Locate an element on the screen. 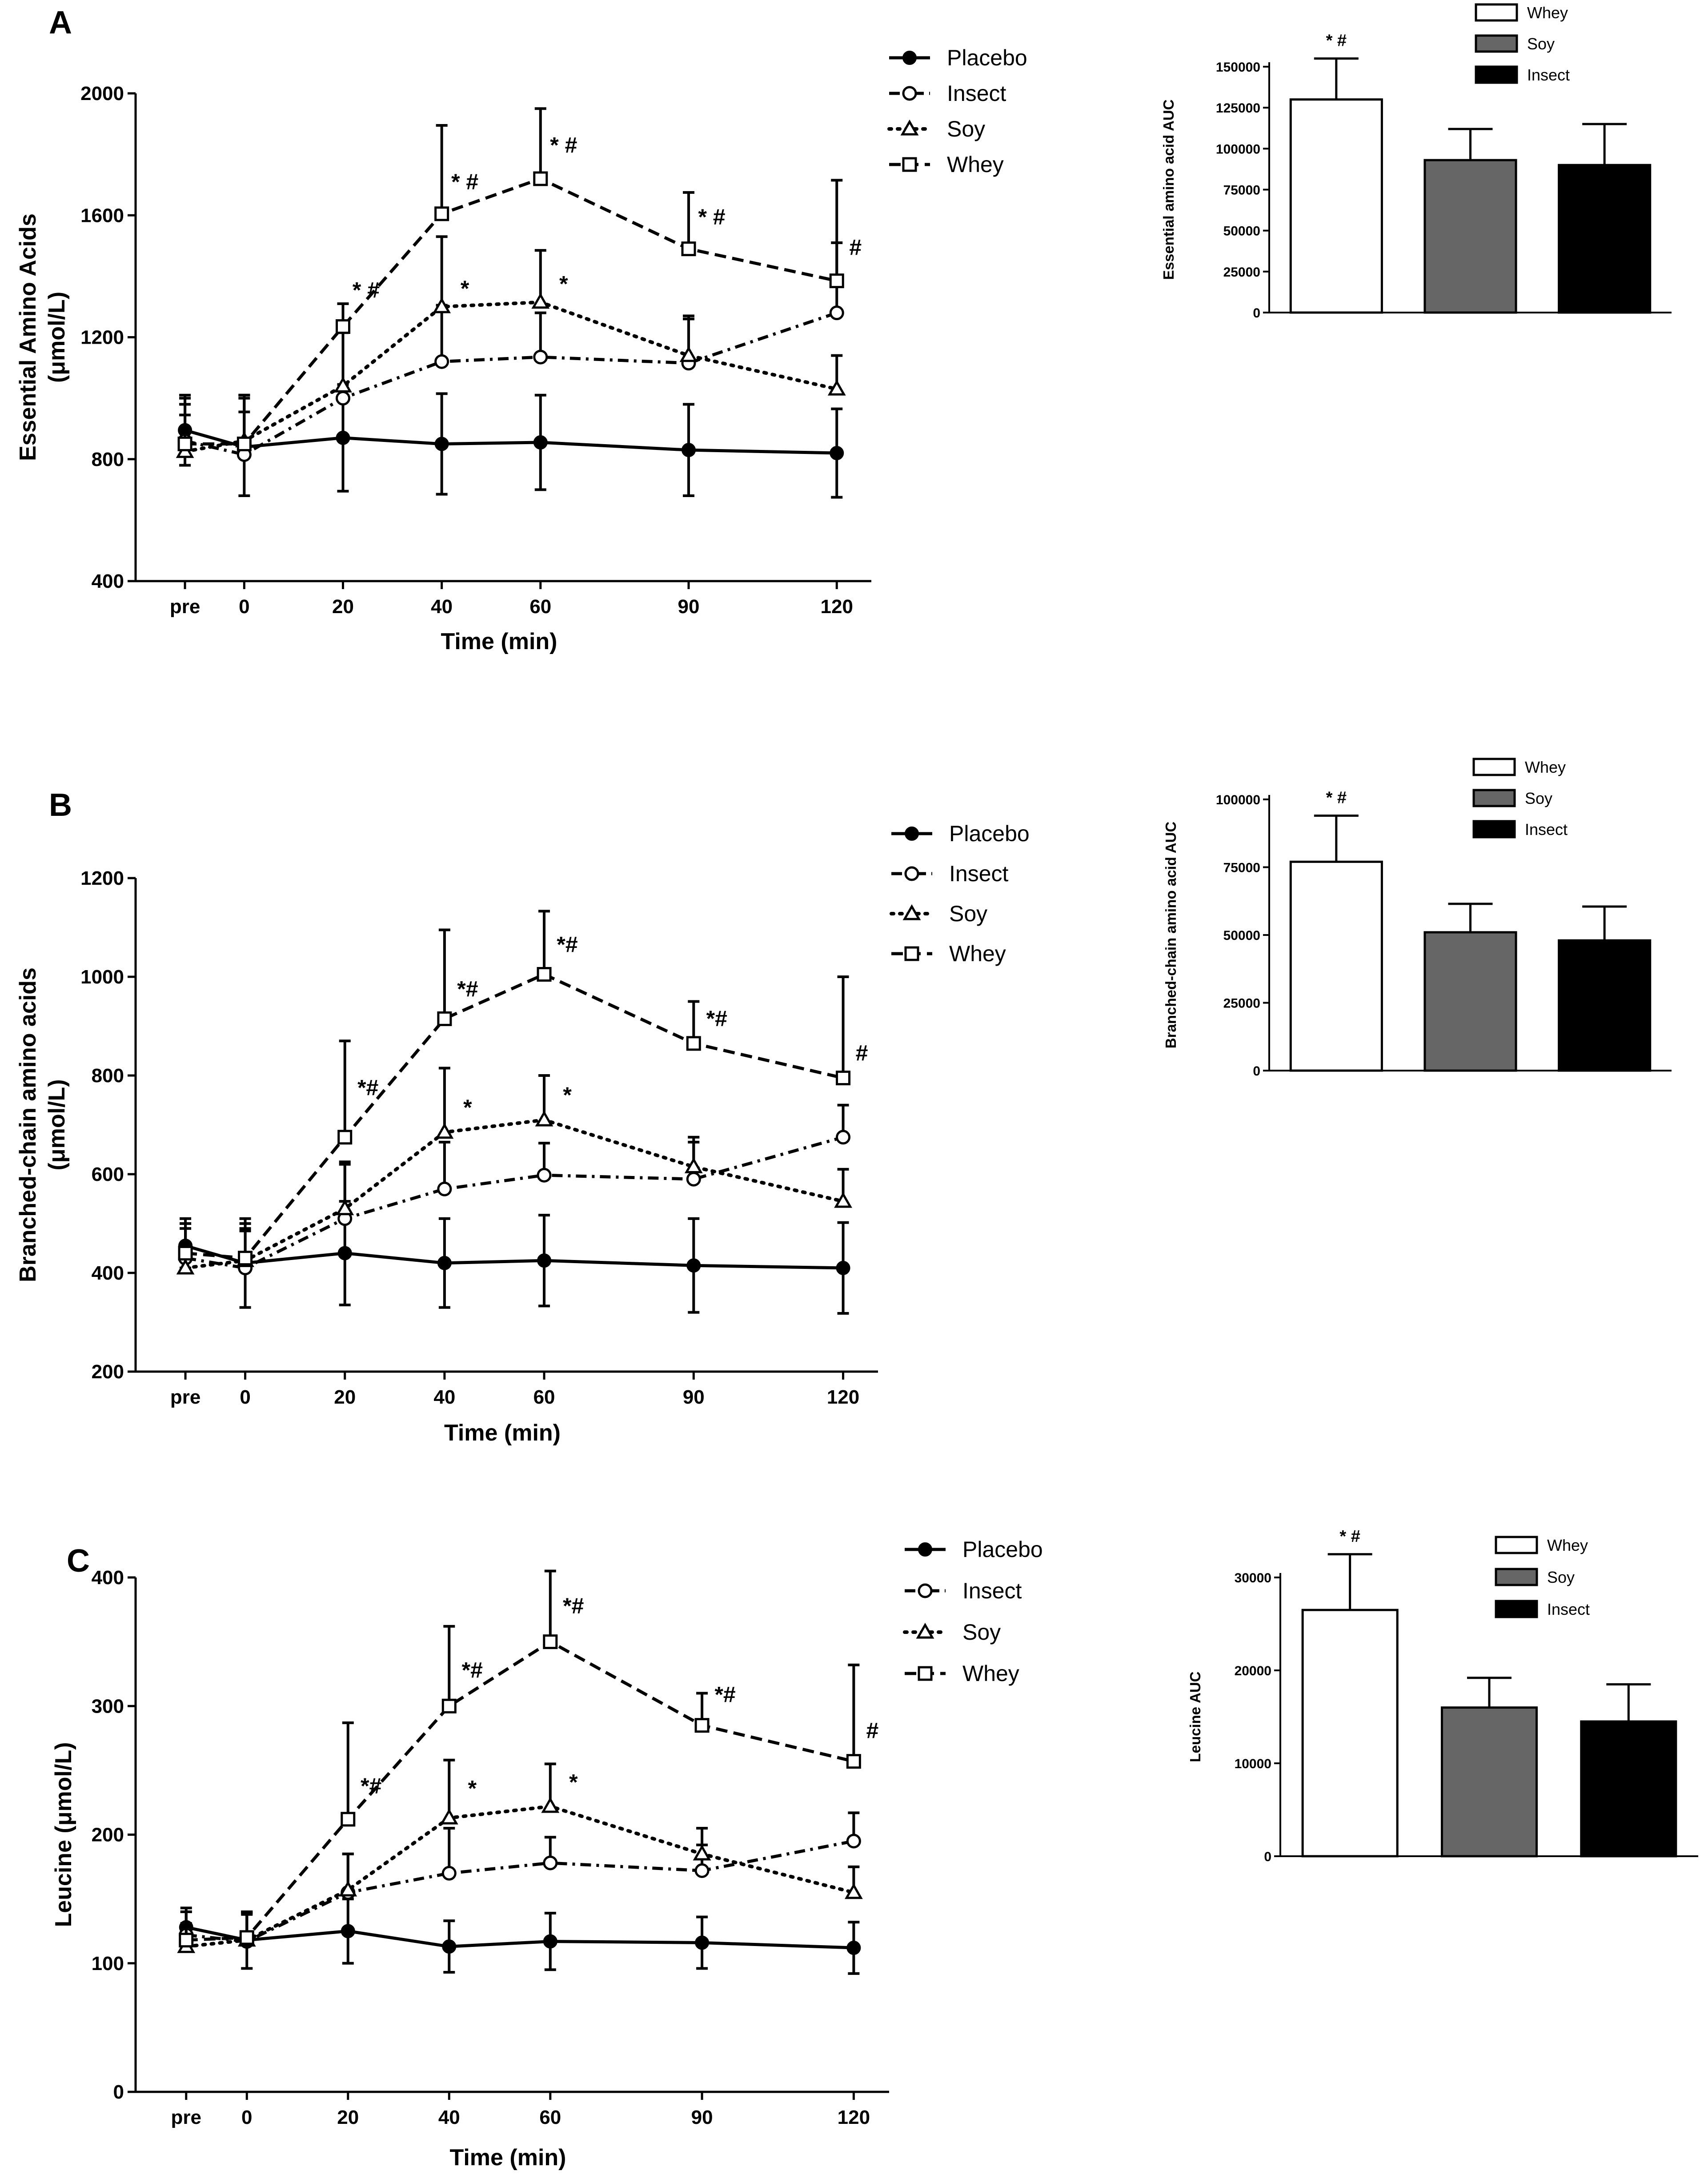 The width and height of the screenshot is (1708, 2179). series-line-placebo is located at coordinates (520, 1938).